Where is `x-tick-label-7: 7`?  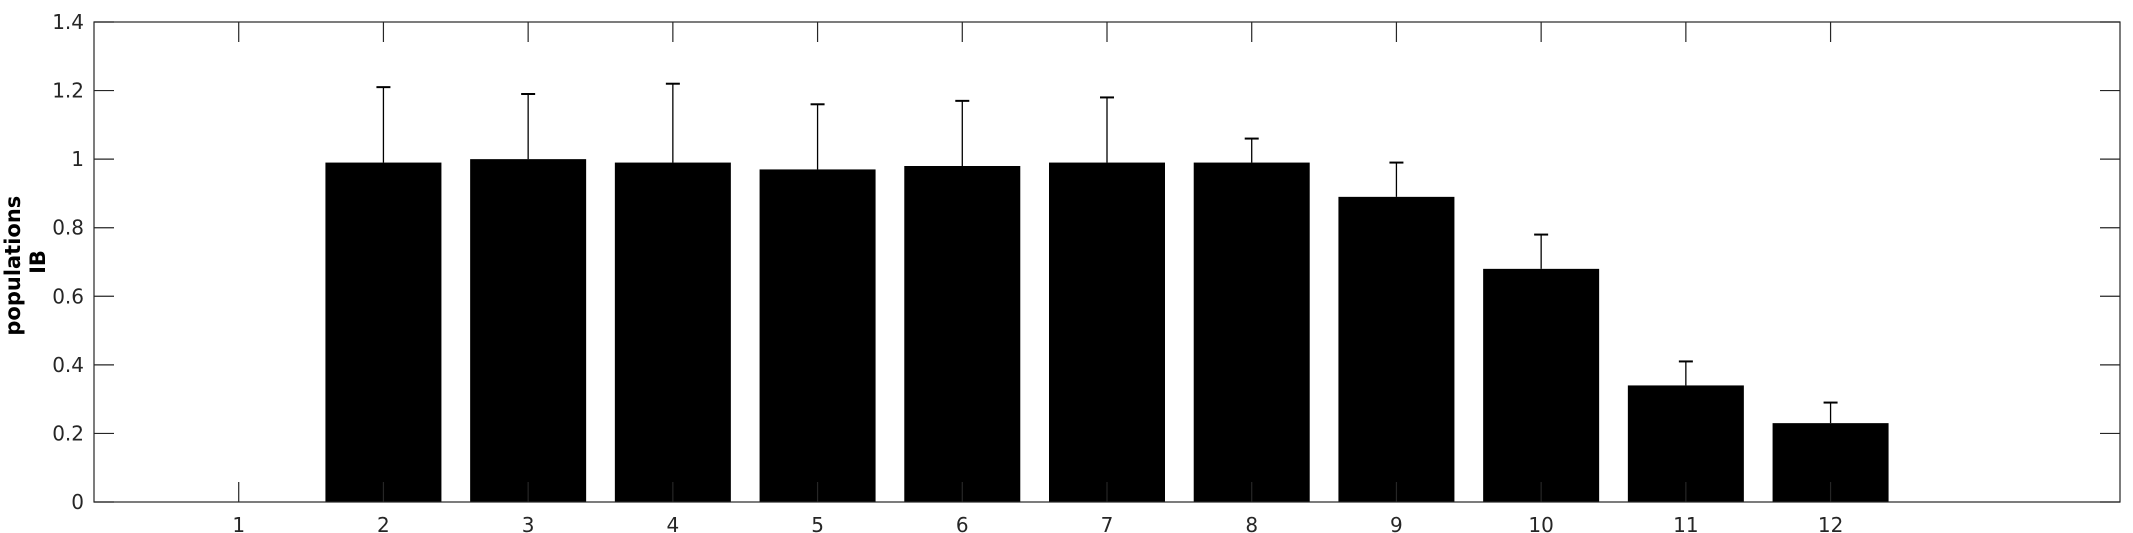
x-tick-label-7: 7 is located at coordinates (1107, 523).